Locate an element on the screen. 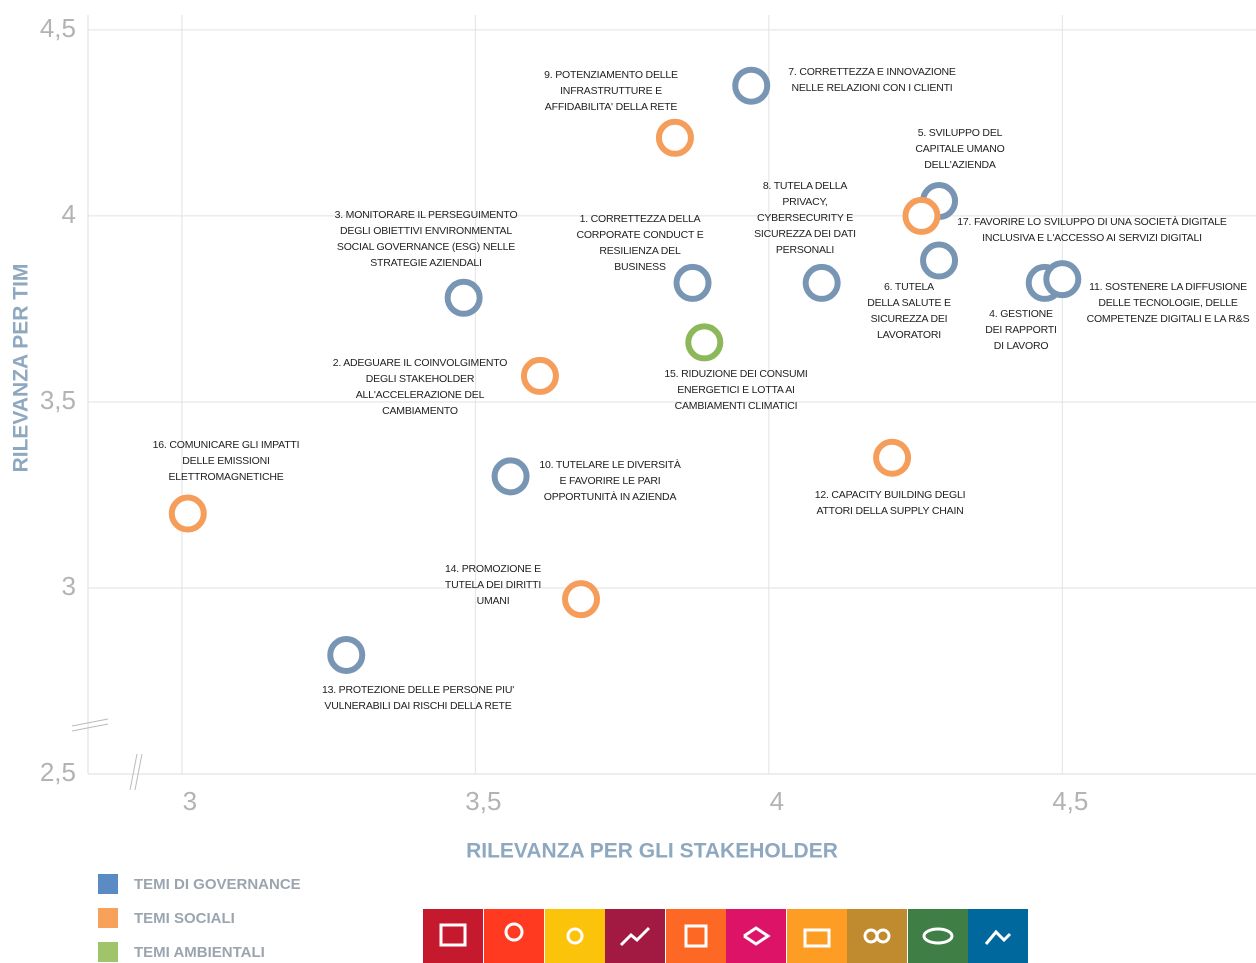 The width and height of the screenshot is (1256, 963). y-tick-label: 4,5 is located at coordinates (58, 28).